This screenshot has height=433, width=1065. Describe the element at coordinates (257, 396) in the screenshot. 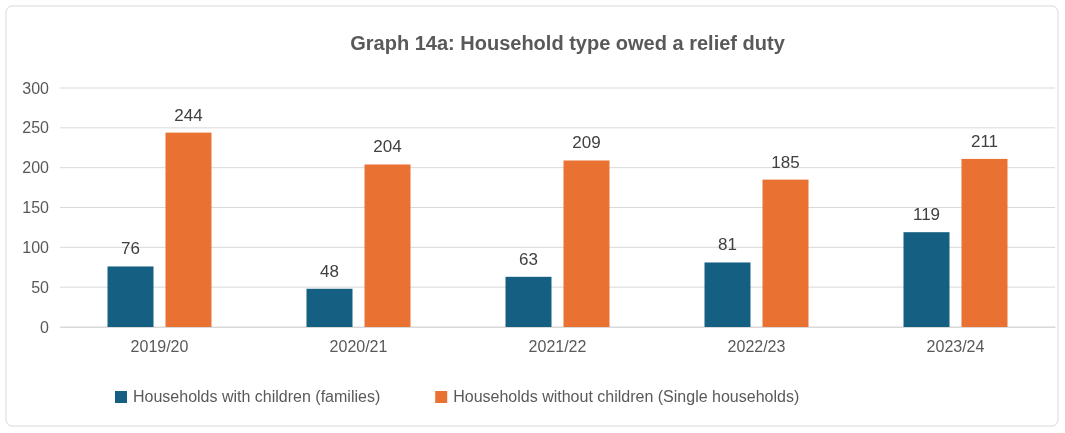

I see `legend-label: Households with children (families)` at that location.